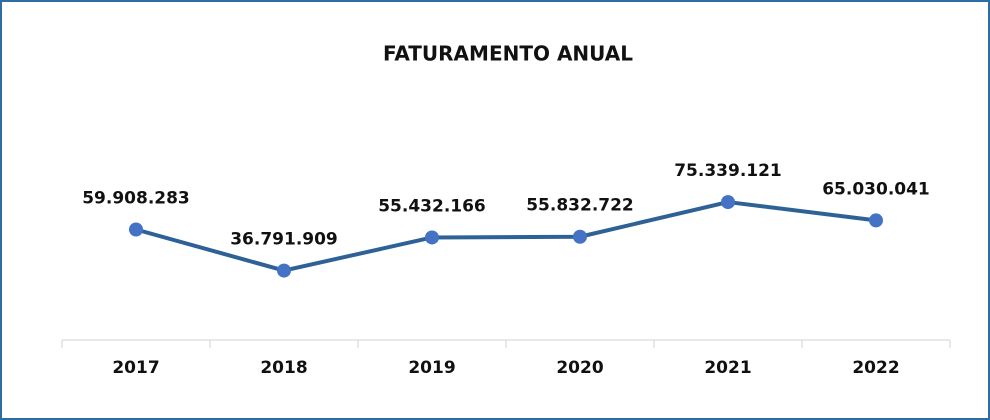 Image resolution: width=990 pixels, height=420 pixels. Describe the element at coordinates (508, 54) in the screenshot. I see `chart-title: FATURAMENTO ANUAL` at that location.